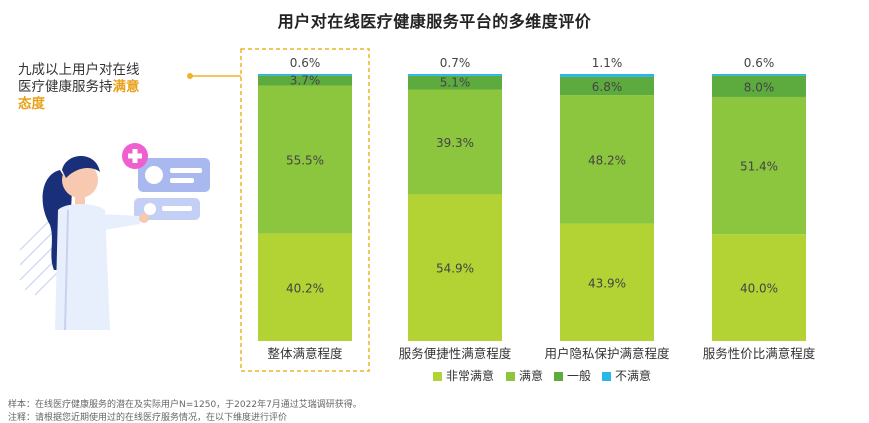 Image resolution: width=869 pixels, height=423 pixels. What do you see at coordinates (531, 375) in the screenshot?
I see `legend-label: 满意` at bounding box center [531, 375].